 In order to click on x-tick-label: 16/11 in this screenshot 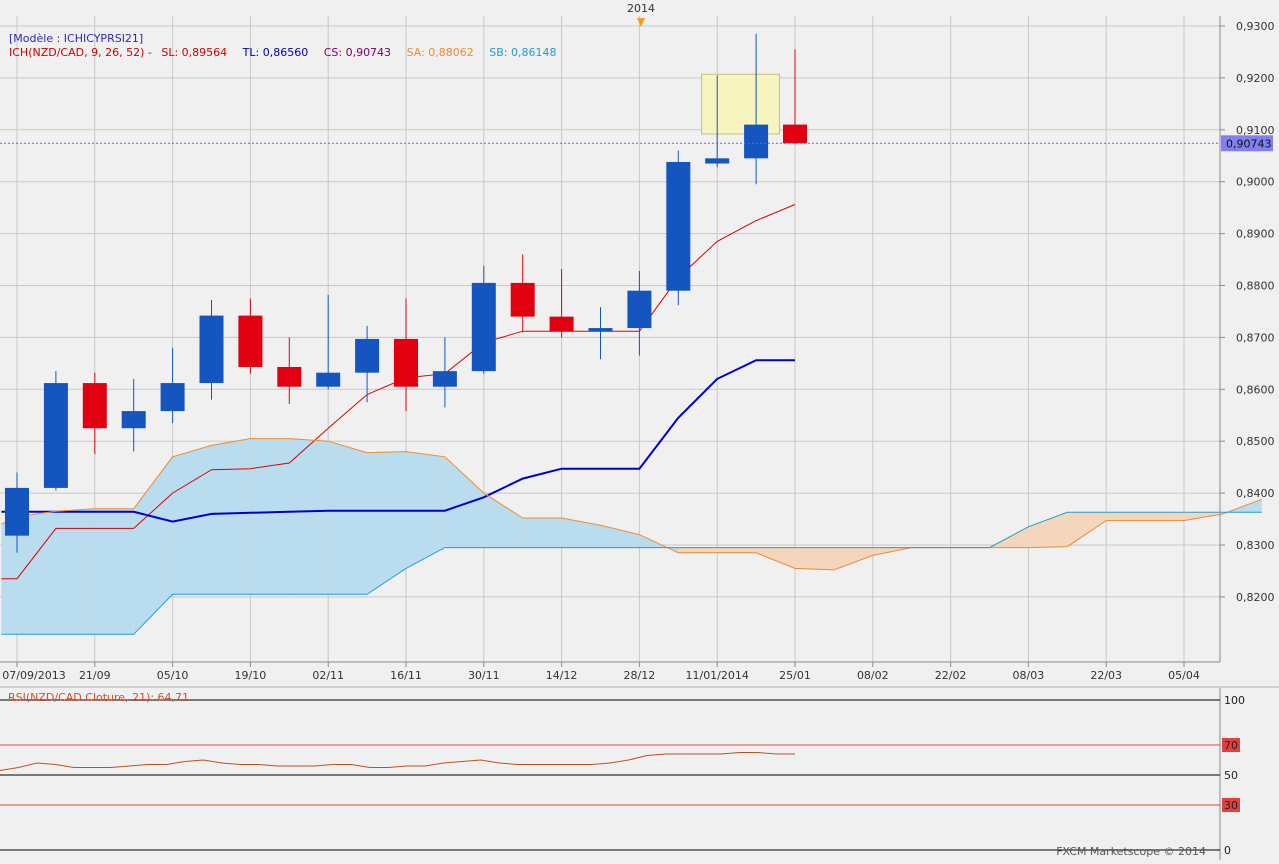, I will do `click(406, 675)`.